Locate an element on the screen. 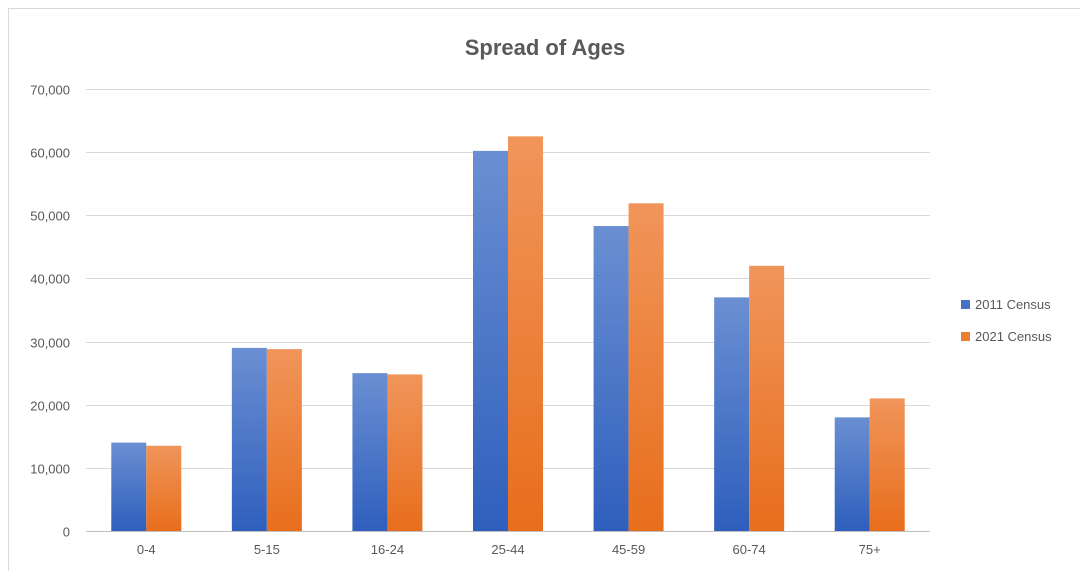 The image size is (1080, 571). x-tick-label: 25-44 is located at coordinates (507, 549).